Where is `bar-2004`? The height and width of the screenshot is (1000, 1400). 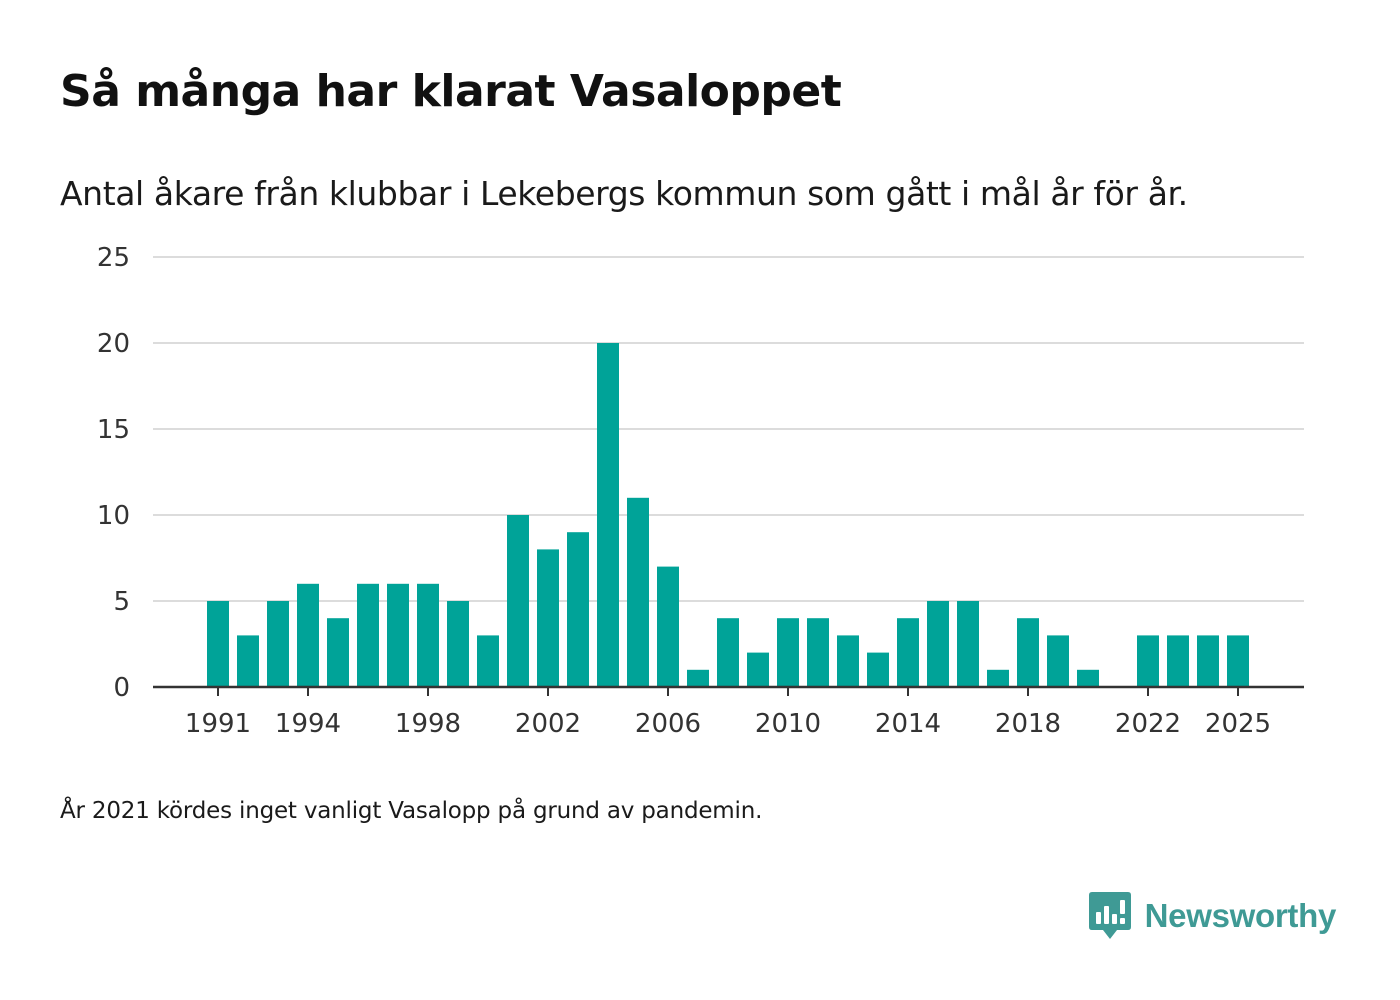
bar-2004 is located at coordinates (608, 515).